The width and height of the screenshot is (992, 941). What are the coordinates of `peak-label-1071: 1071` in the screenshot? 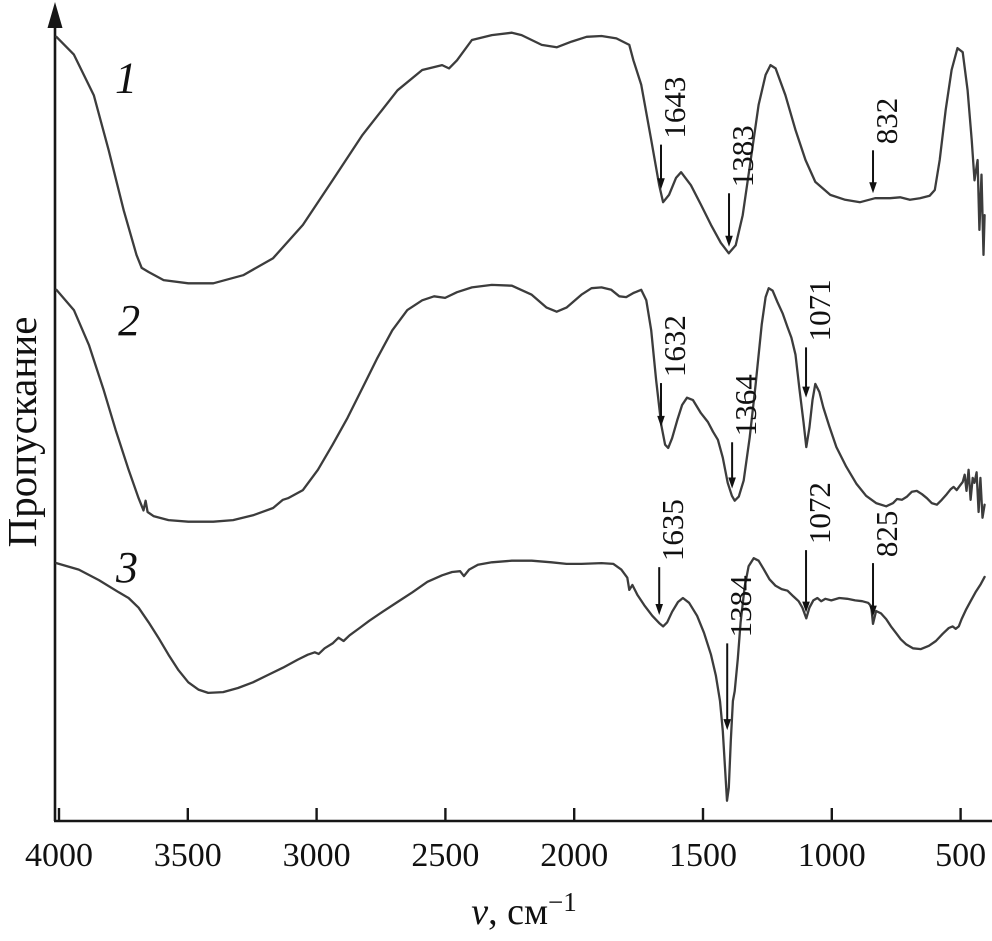 It's located at (819, 310).